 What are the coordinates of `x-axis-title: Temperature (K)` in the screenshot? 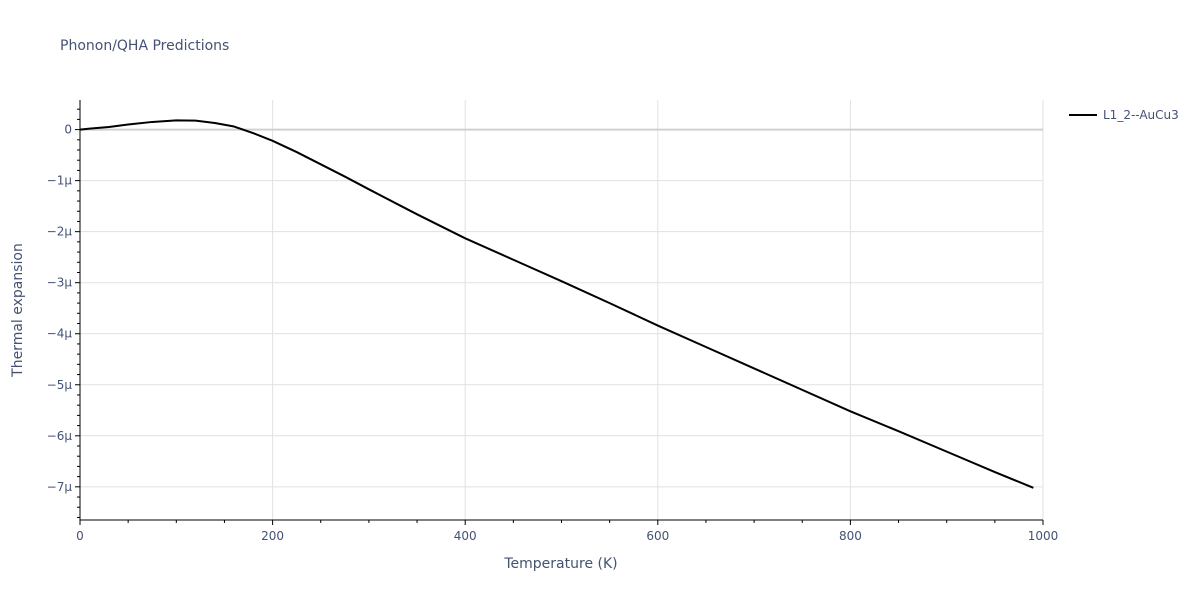 It's located at (560, 564).